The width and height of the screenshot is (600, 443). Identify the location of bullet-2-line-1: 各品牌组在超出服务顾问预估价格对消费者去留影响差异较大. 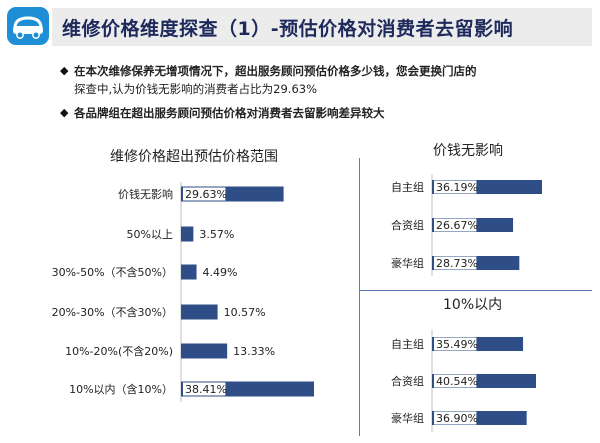
(229, 113).